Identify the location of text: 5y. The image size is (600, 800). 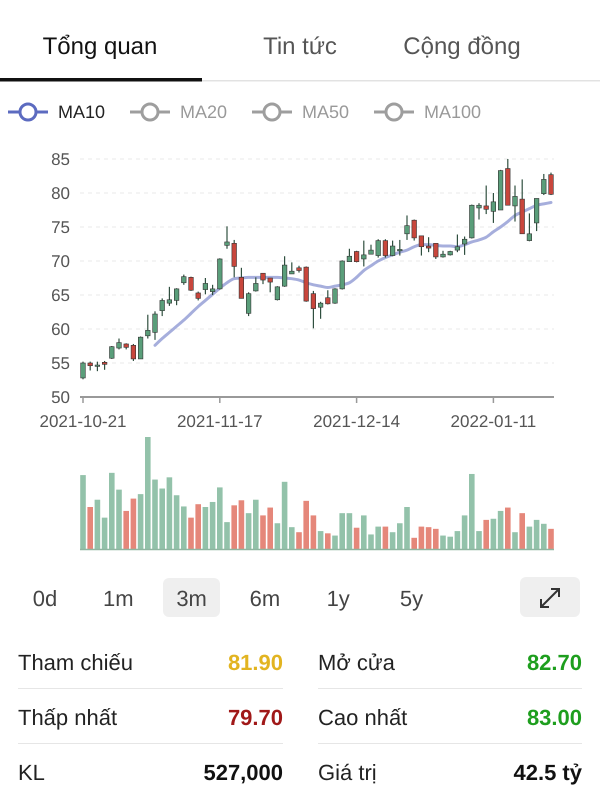
(412, 598).